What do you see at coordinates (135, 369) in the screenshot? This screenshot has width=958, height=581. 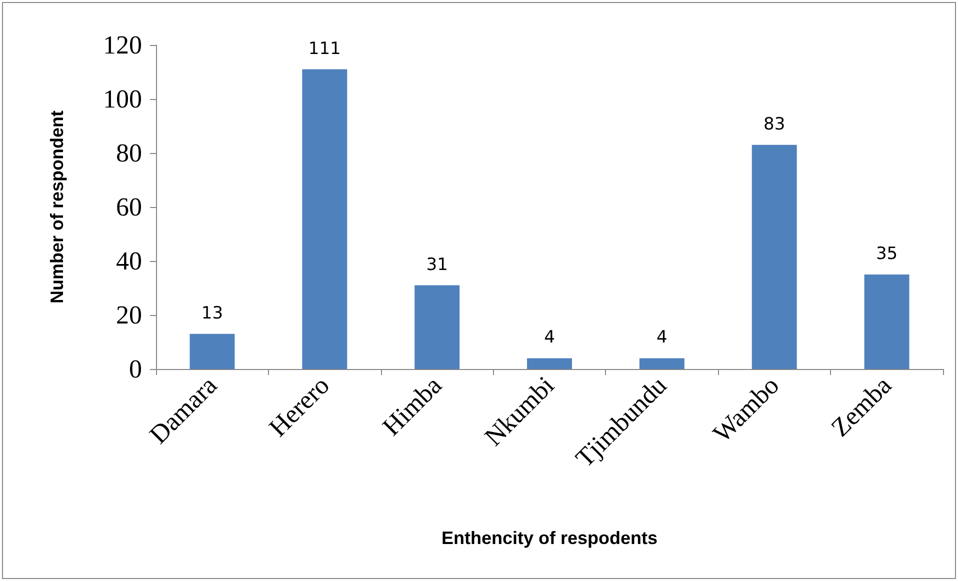 I see `y-tick-label: 0` at bounding box center [135, 369].